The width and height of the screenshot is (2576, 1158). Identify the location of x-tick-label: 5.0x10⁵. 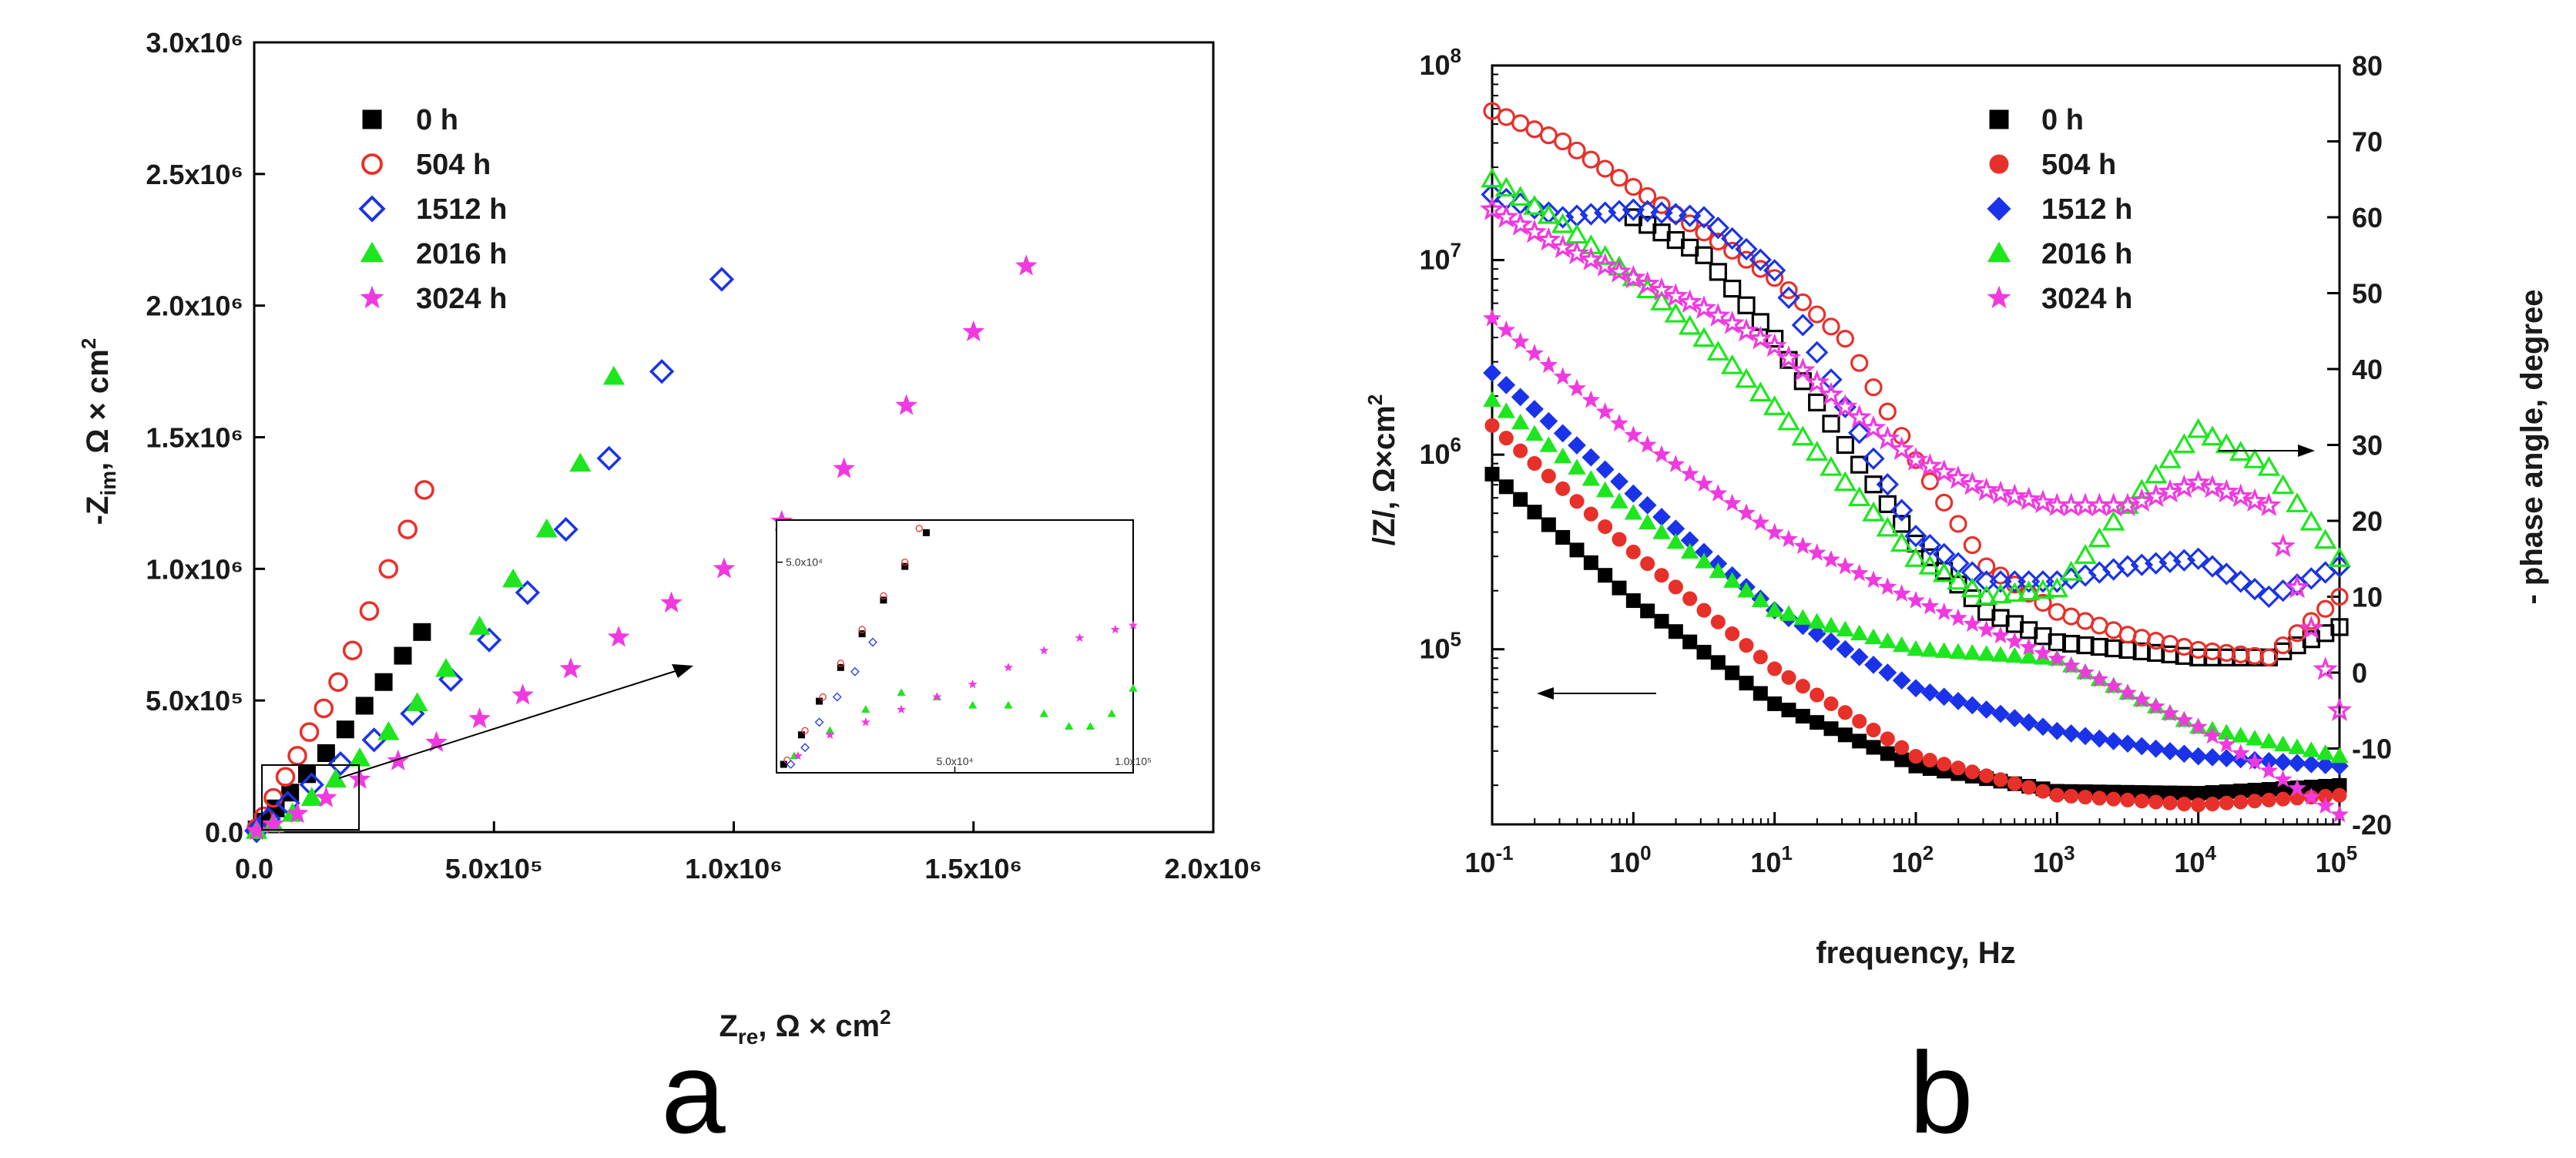
(494, 868).